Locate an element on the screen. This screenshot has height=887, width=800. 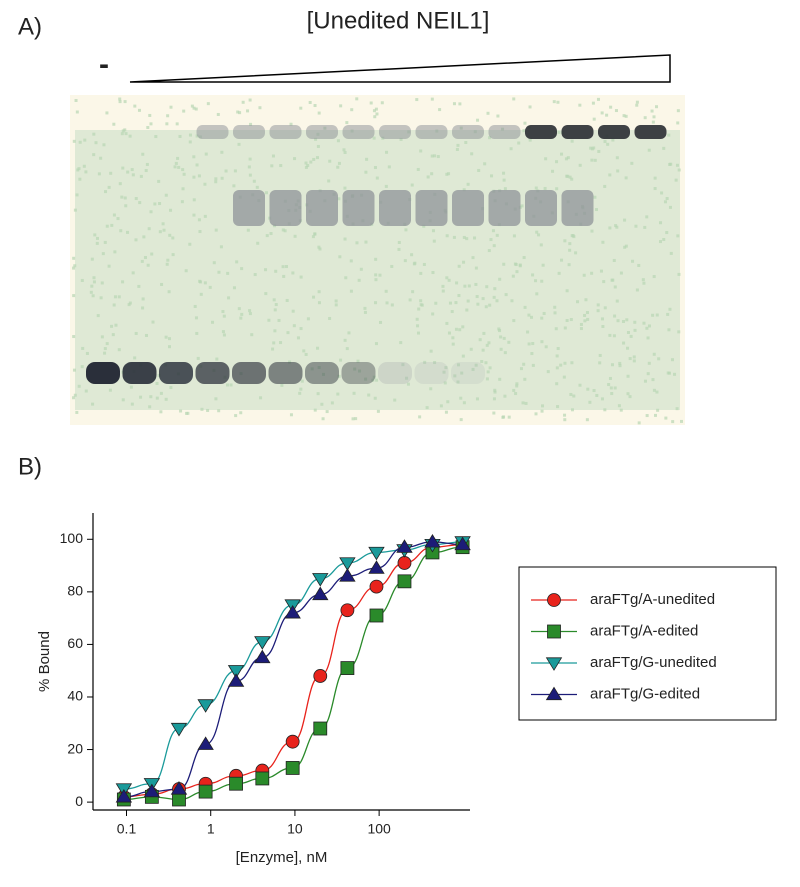
control-label: - is located at coordinates (104, 64).